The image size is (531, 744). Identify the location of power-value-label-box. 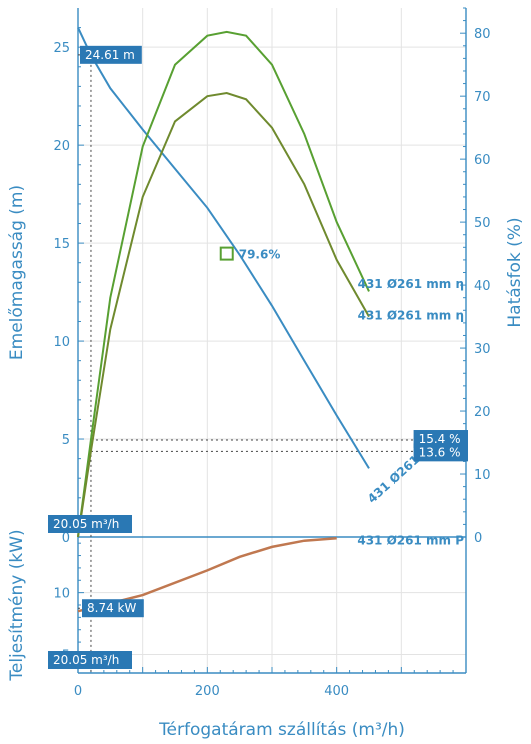
(113, 608).